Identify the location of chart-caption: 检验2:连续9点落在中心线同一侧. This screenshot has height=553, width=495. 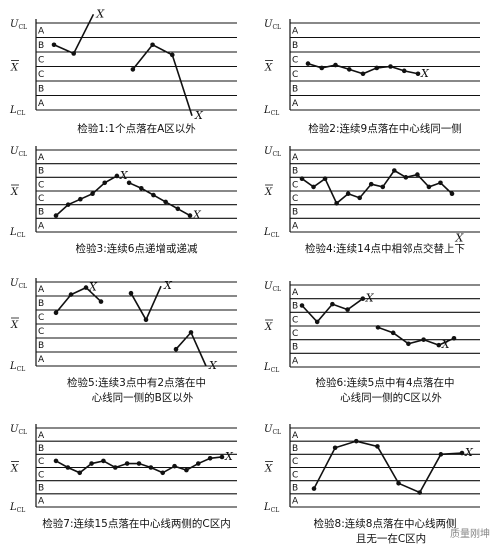
(384, 128).